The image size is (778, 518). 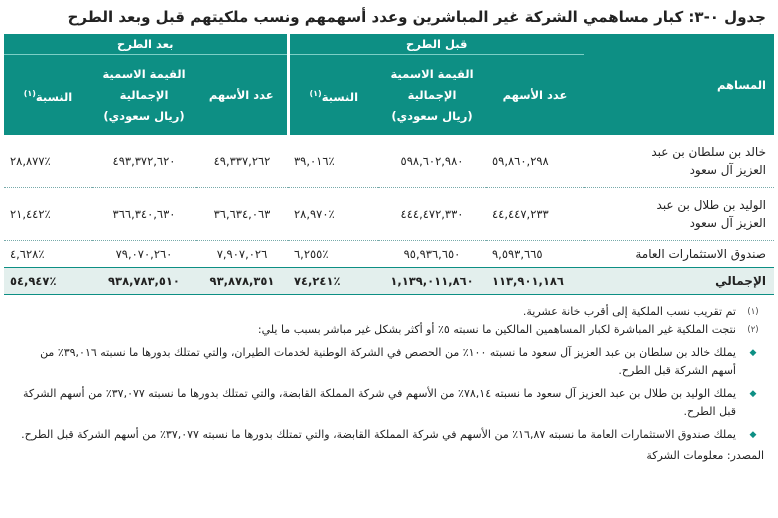 I want to click on shares-before-cell: ٤٤,٤٤٧,٢٣٣, so click(x=535, y=214).